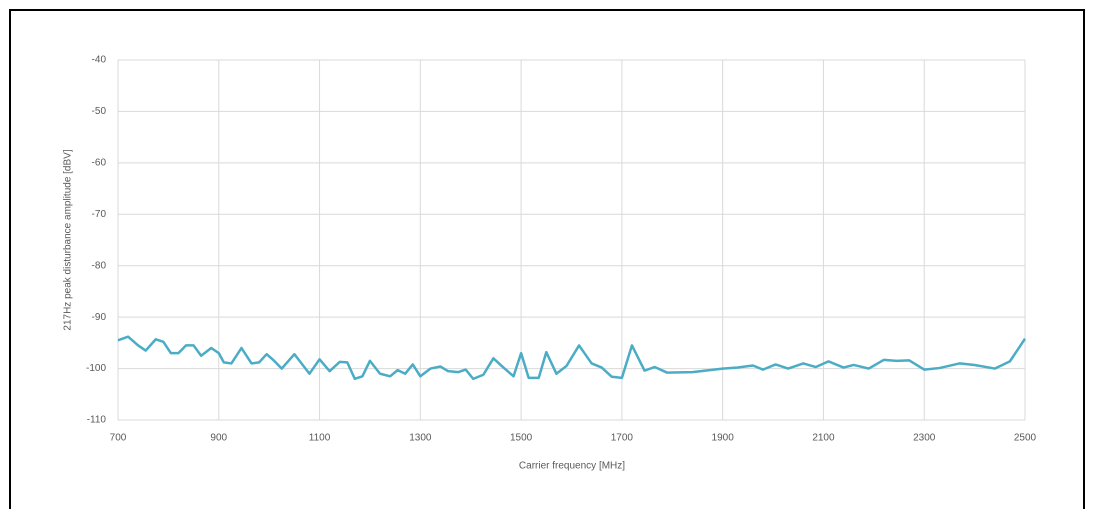  I want to click on y-tick-label: -50, so click(99, 111).